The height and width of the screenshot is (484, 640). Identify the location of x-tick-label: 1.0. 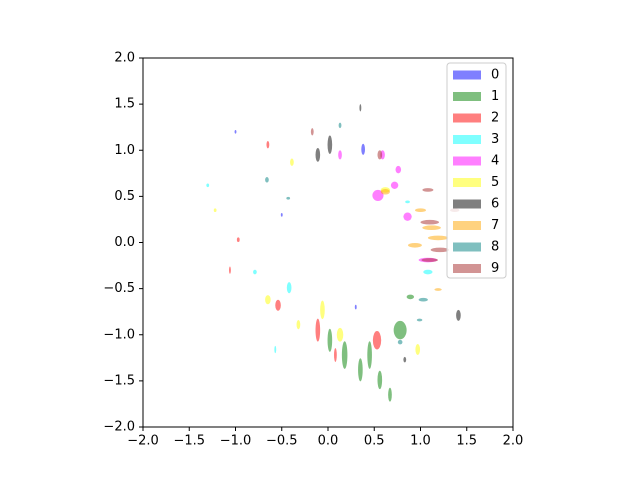
(420, 441).